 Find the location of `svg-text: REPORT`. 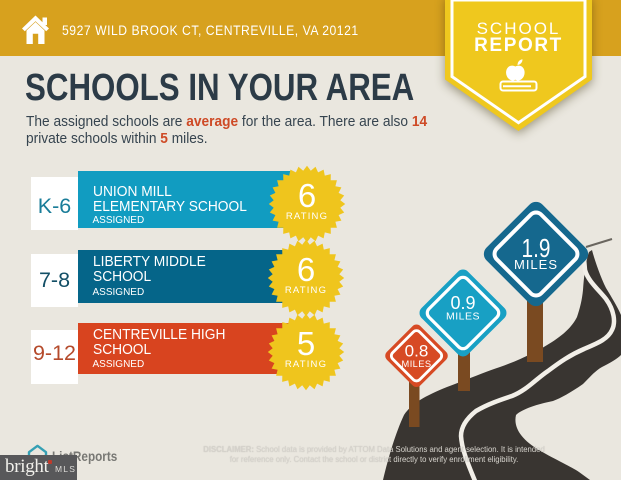

svg-text: REPORT is located at coordinates (518, 45).